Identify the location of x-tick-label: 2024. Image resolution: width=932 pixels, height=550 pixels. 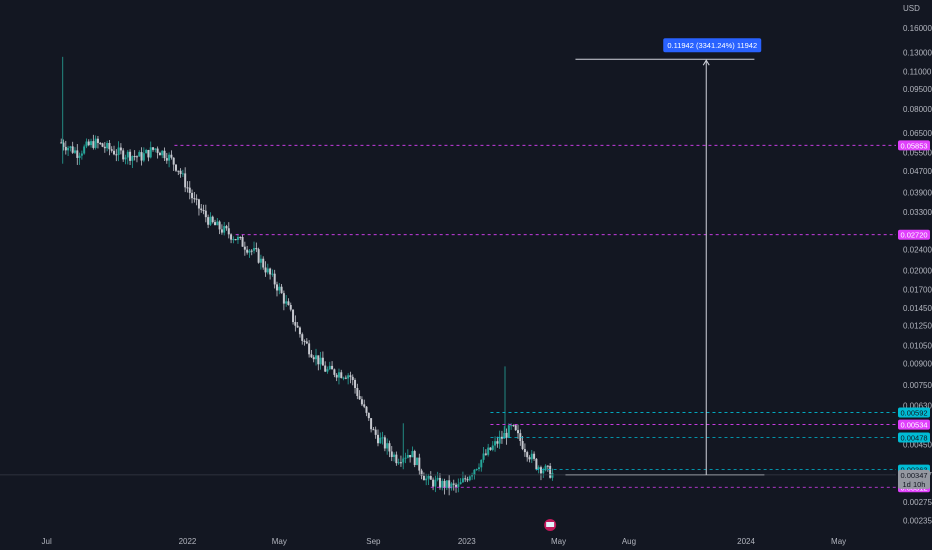
(746, 541).